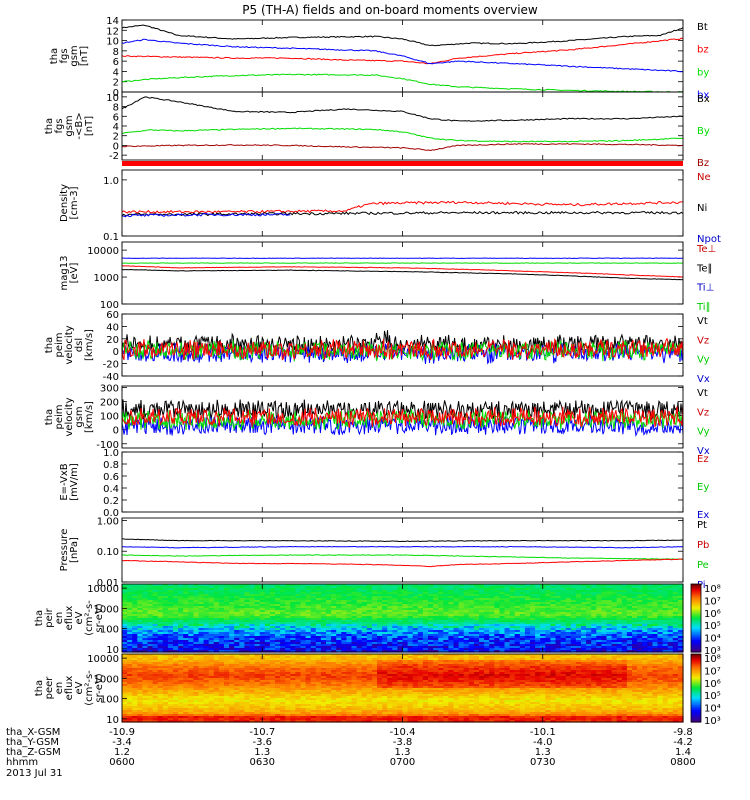 The image size is (750, 800). Describe the element at coordinates (696, 632) in the screenshot. I see `colorbar-segment` at that location.